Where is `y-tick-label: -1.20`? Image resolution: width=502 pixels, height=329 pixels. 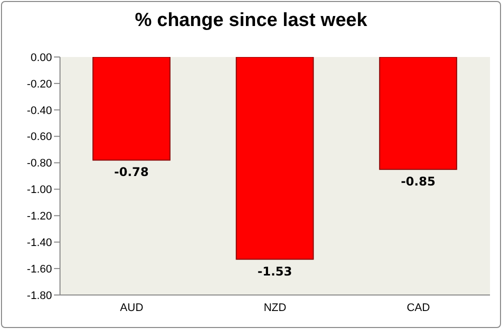 y-tick-label: -1.20 is located at coordinates (39, 216).